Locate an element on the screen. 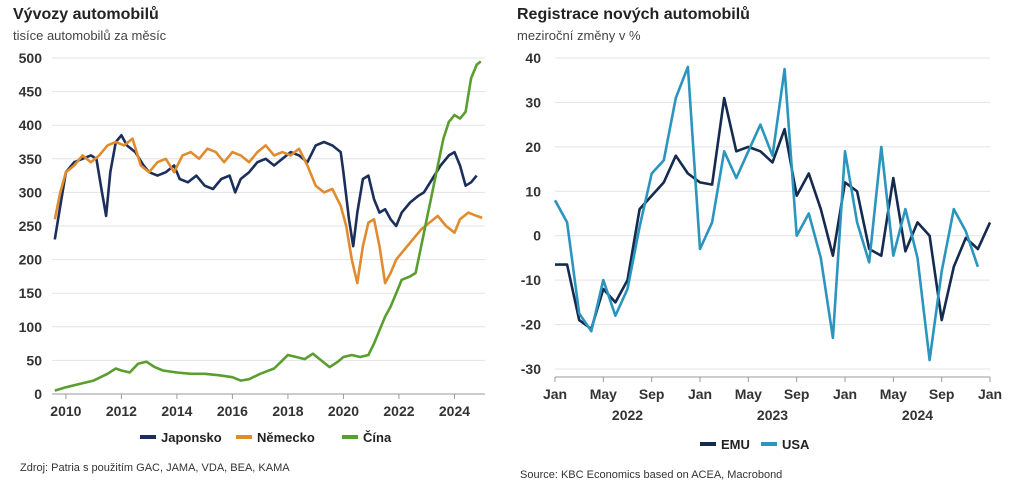 This screenshot has width=1024, height=500. y-tick-label: 10 is located at coordinates (533, 191).